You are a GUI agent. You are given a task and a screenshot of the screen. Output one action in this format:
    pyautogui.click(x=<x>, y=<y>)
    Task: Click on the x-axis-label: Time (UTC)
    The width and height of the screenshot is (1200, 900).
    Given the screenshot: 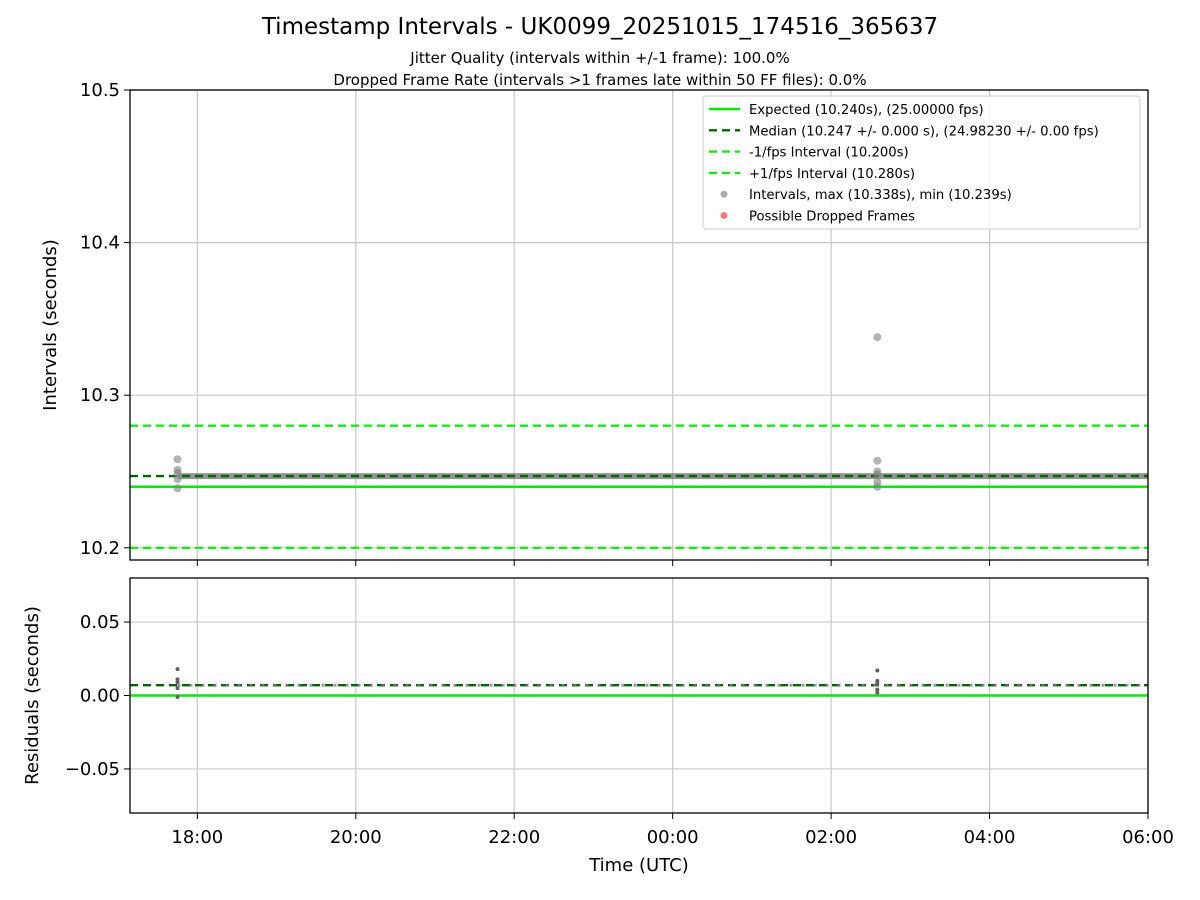 What is the action you would take?
    pyautogui.click(x=638, y=865)
    